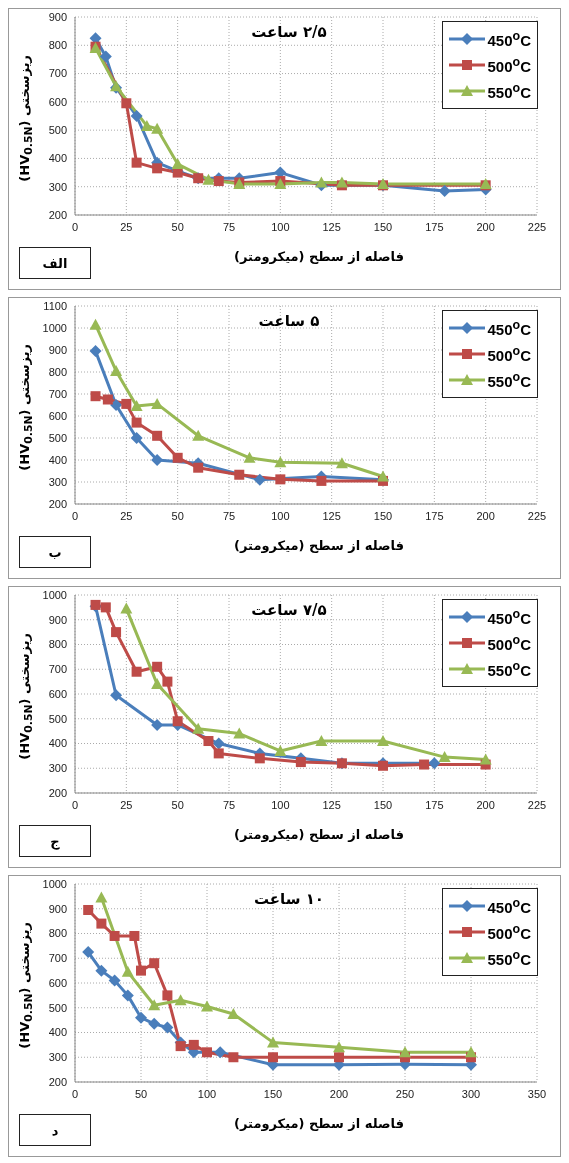 Image resolution: width=569 pixels, height=1163 pixels. I want to click on x-tick-label: 225, so click(537, 515).